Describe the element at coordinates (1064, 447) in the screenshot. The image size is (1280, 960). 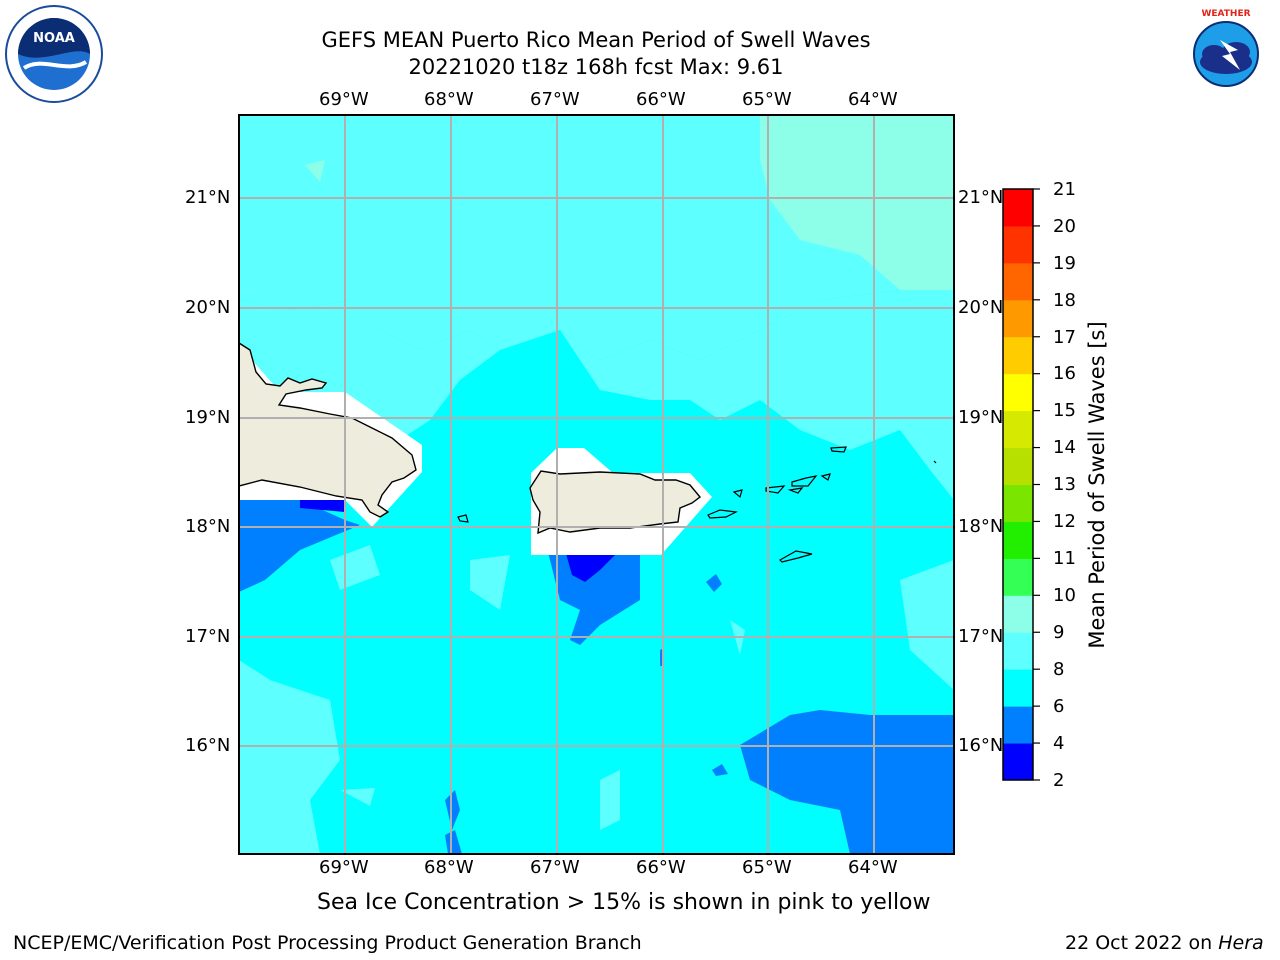
I see `colorbar-tick: 14` at that location.